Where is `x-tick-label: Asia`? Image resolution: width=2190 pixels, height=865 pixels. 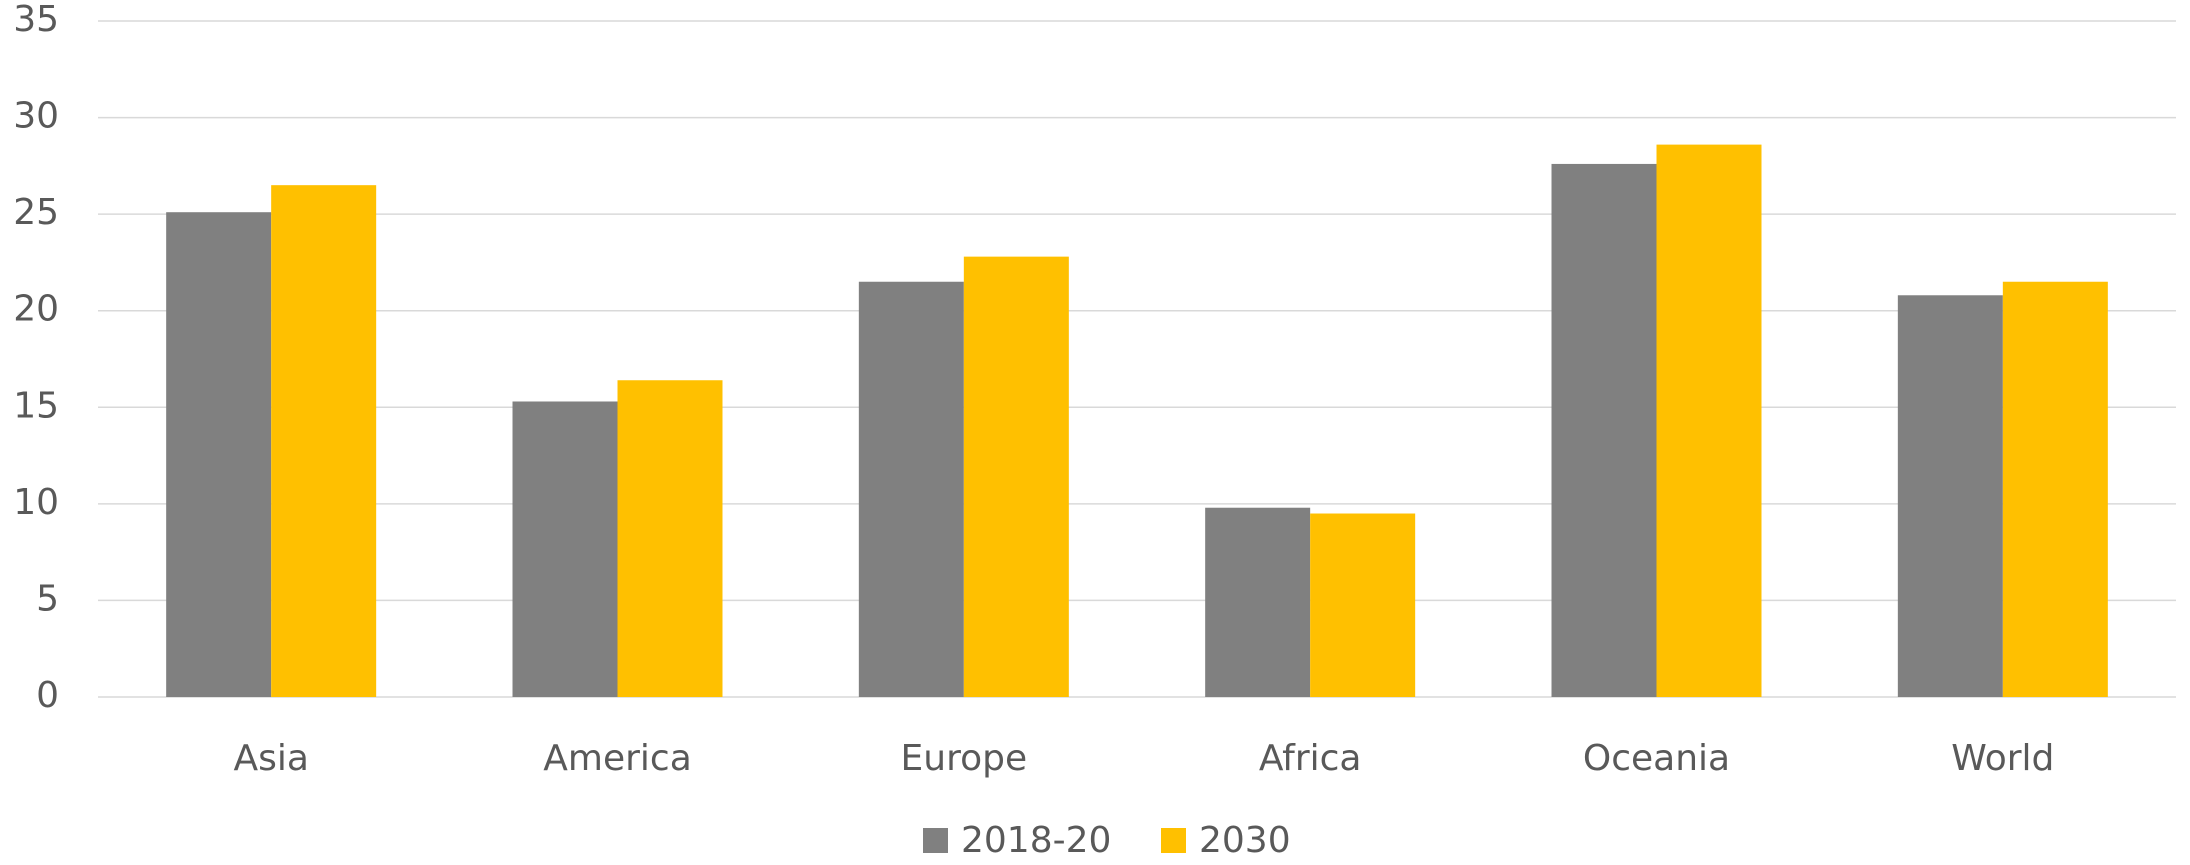
x-tick-label: Asia is located at coordinates (270, 758).